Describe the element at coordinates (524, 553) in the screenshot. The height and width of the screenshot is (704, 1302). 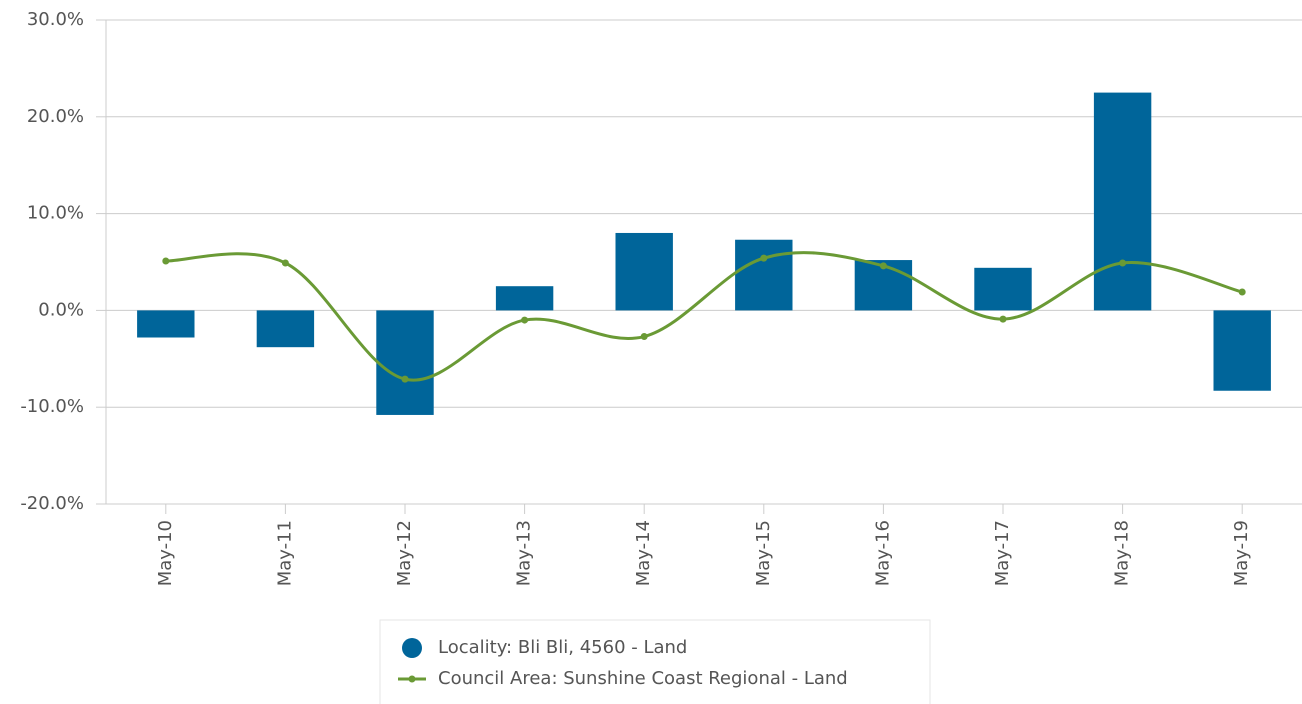
I see `x-tick-label: May-13` at that location.